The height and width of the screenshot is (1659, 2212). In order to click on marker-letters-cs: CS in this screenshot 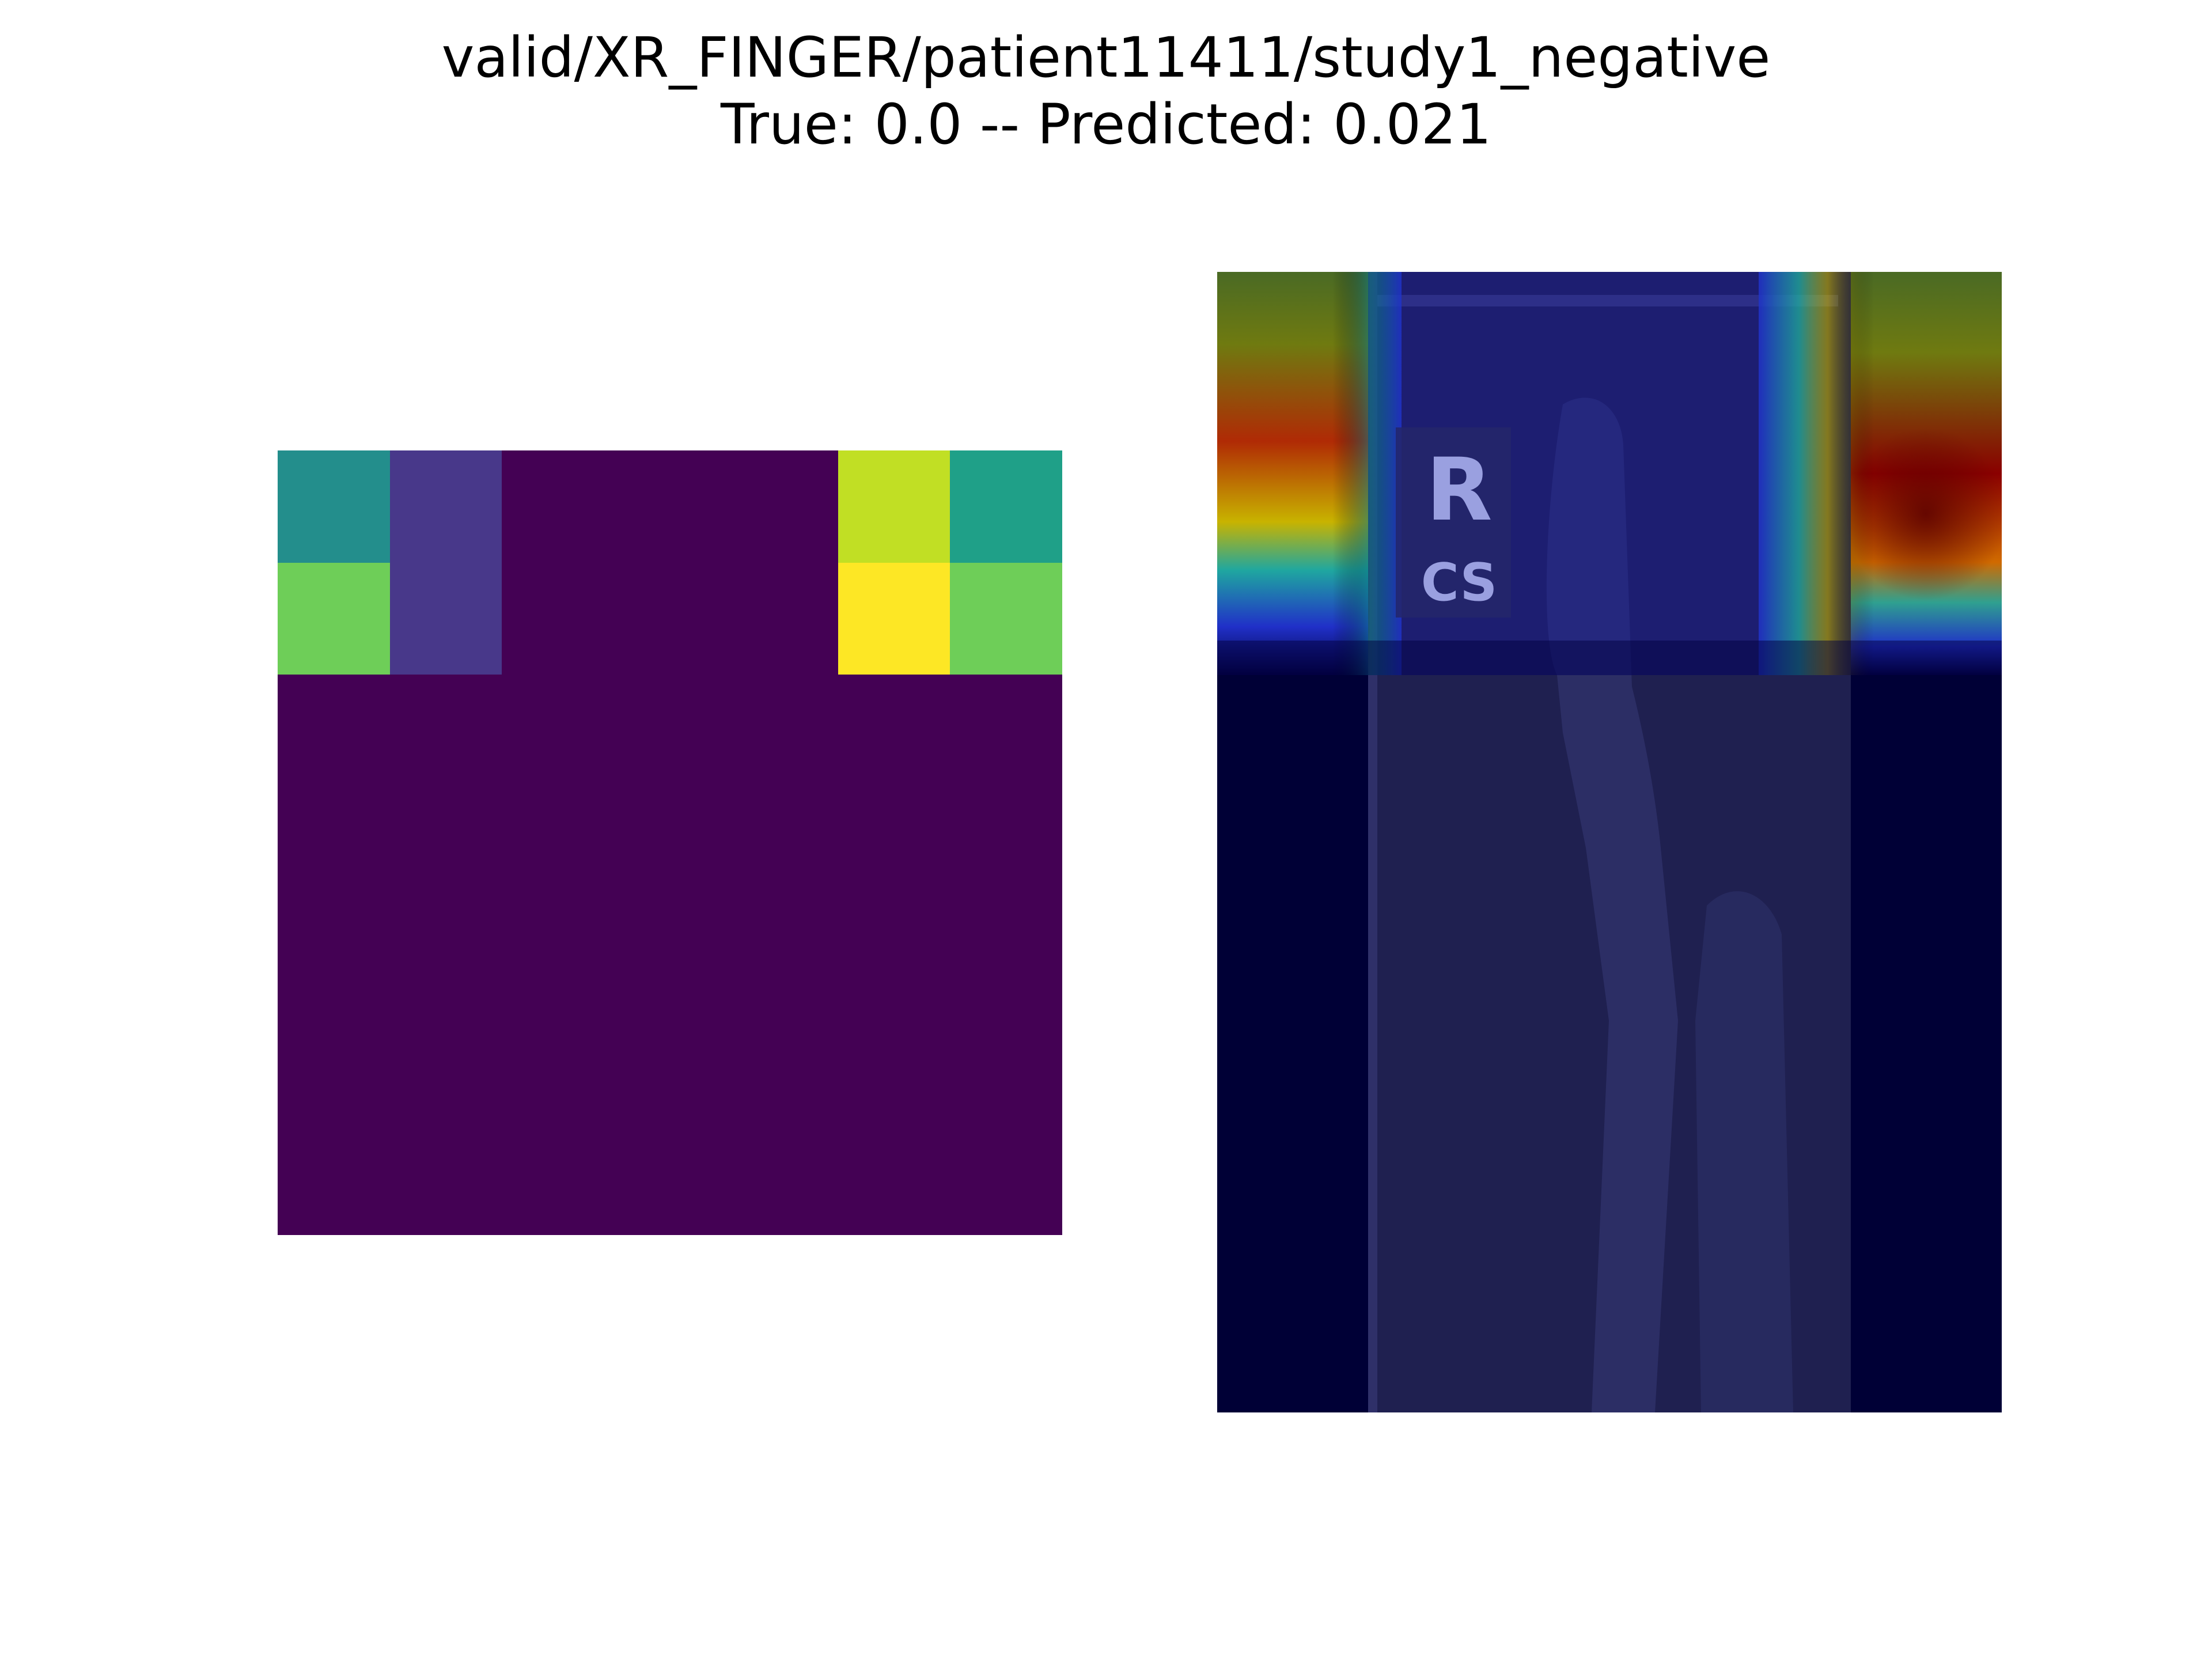, I will do `click(1459, 582)`.